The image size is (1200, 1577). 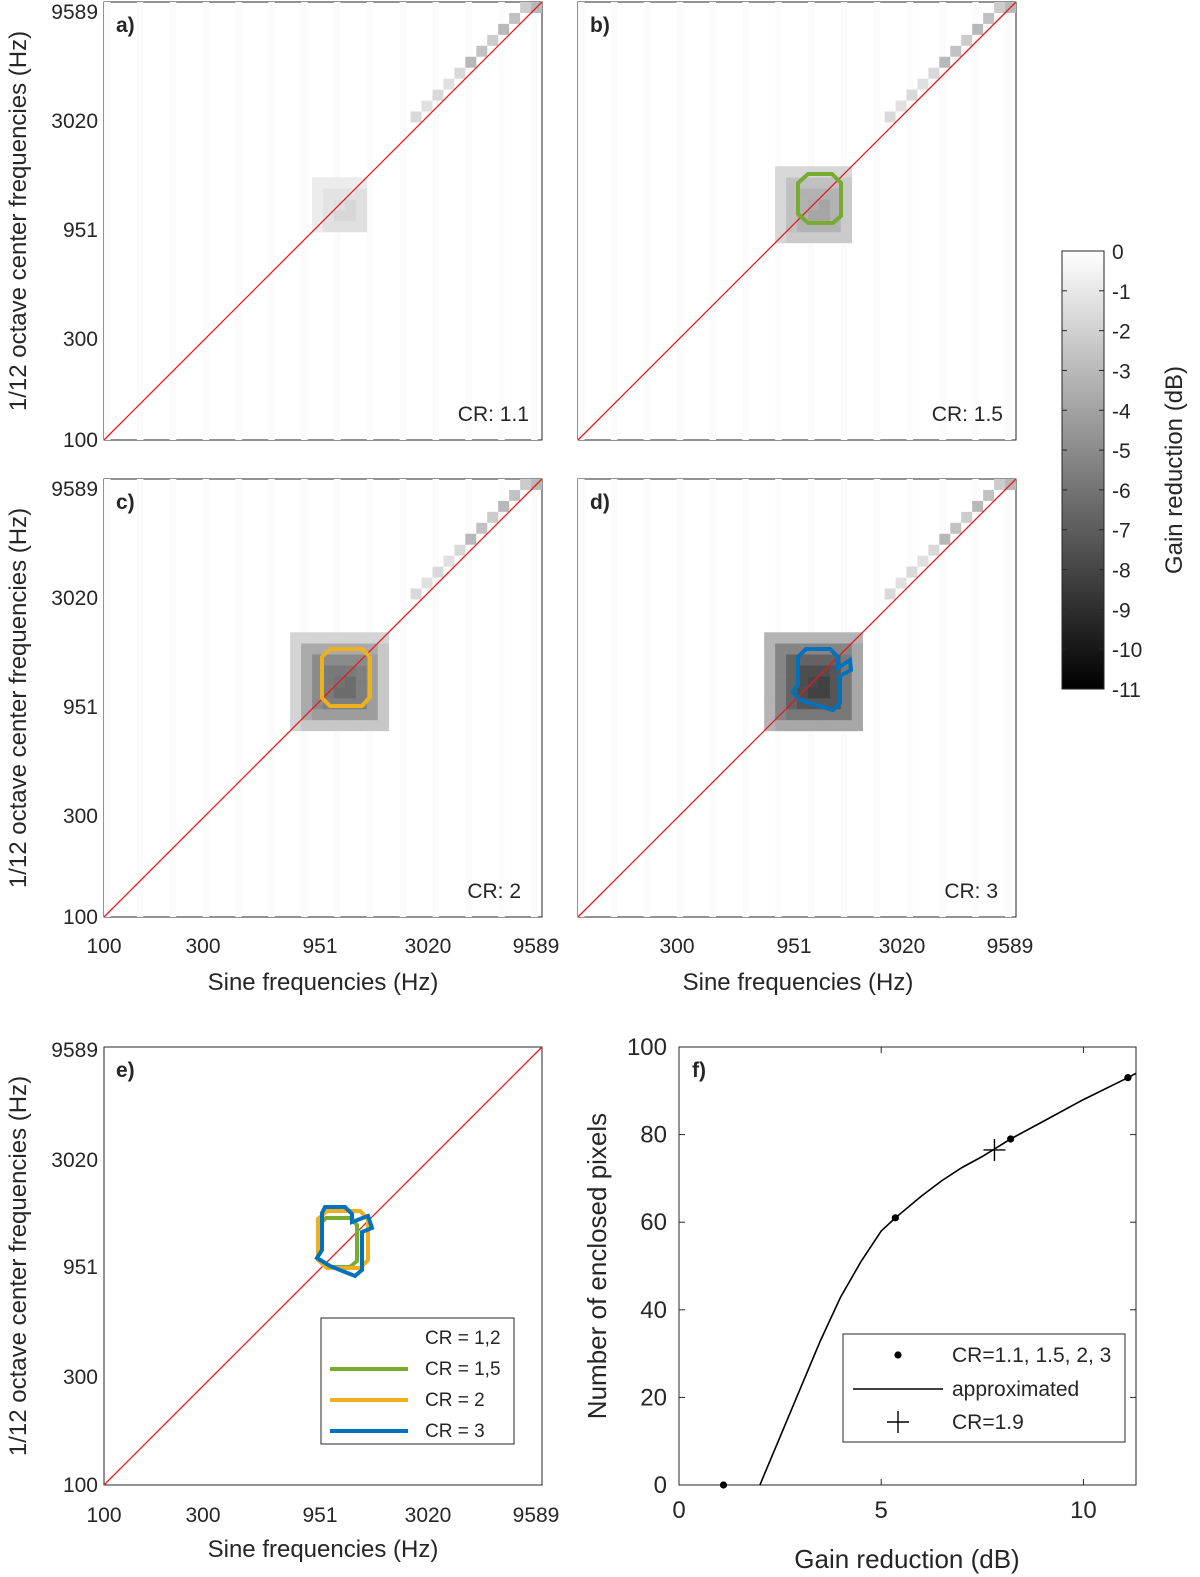 What do you see at coordinates (678, 1510) in the screenshot?
I see `f-xtick-label: 0` at bounding box center [678, 1510].